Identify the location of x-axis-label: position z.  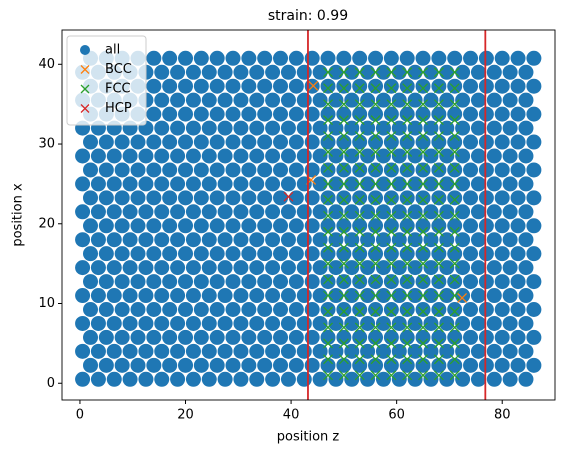
(308, 437).